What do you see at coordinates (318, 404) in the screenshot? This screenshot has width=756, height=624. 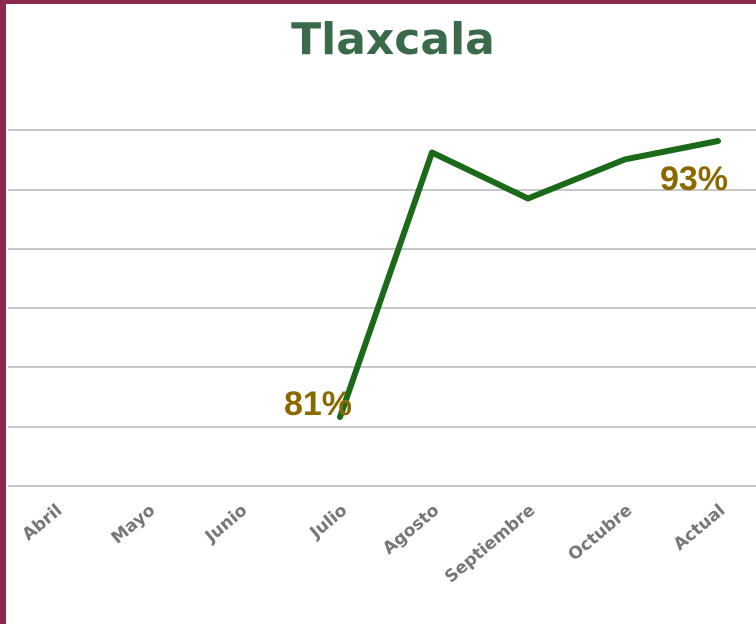 I see `data-label: 81%` at bounding box center [318, 404].